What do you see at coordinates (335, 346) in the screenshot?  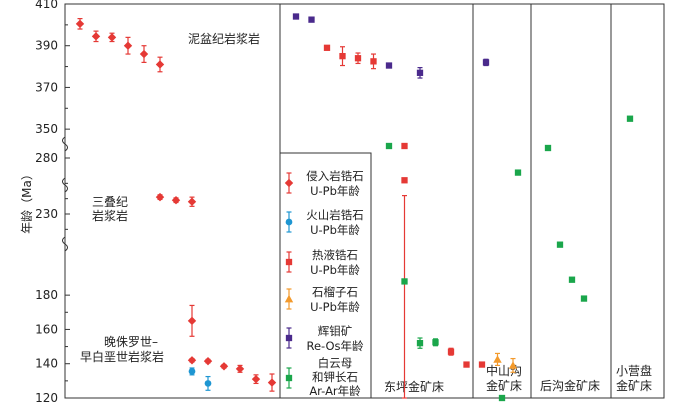 I see `legend-label: Re-Os年龄` at bounding box center [335, 346].